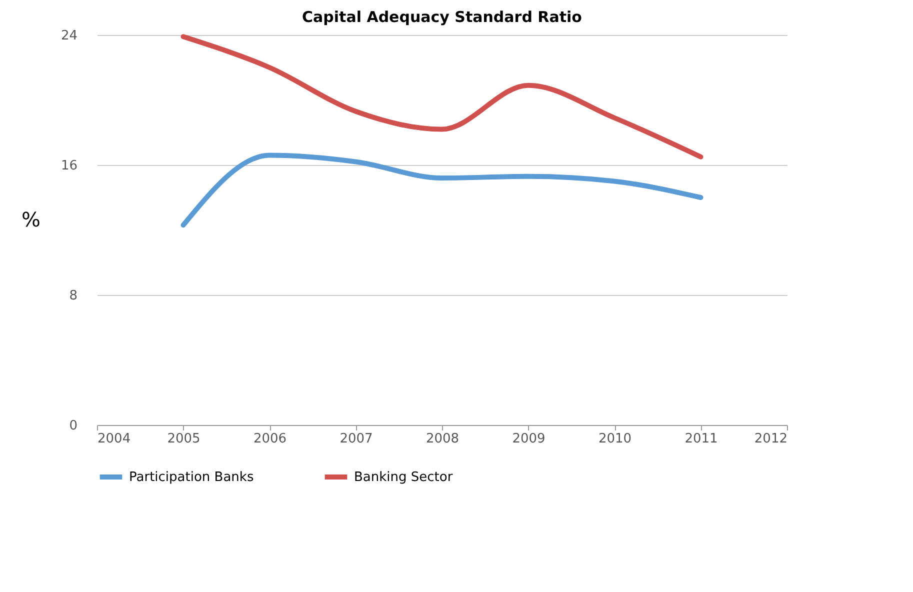  I want to click on x-tick-label: 2005, so click(183, 439).